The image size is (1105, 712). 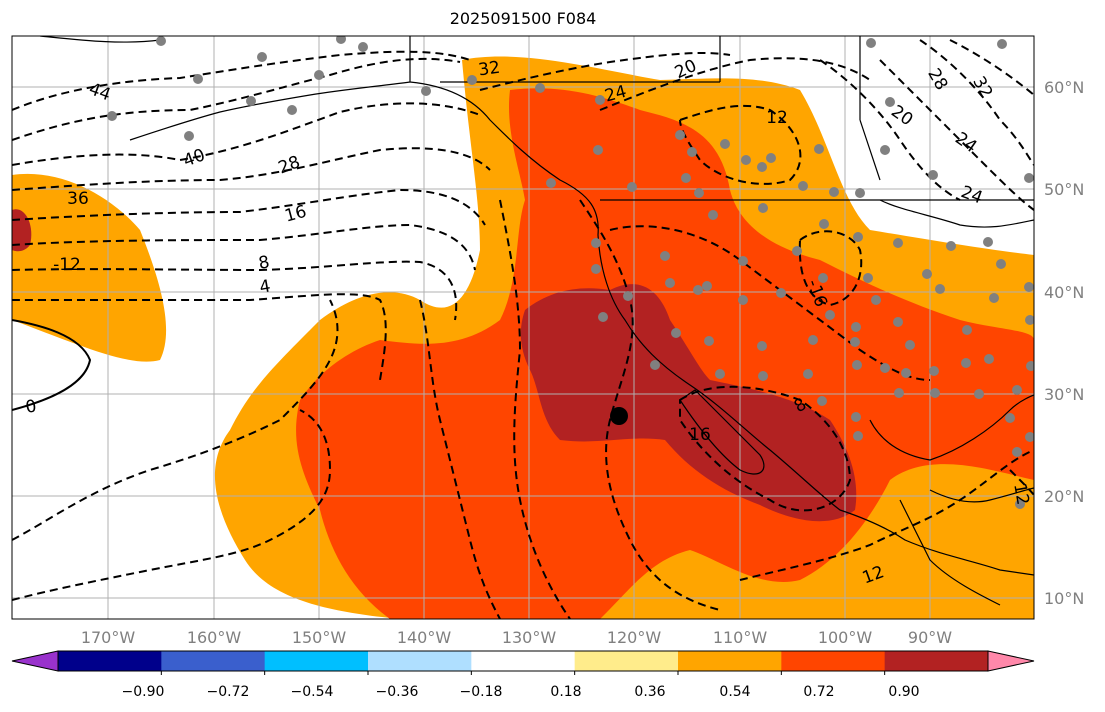 What do you see at coordinates (1064, 343) in the screenshot?
I see `latitude-labels: 60°N 50°N 40°N 30°N 20°N 10°N` at bounding box center [1064, 343].